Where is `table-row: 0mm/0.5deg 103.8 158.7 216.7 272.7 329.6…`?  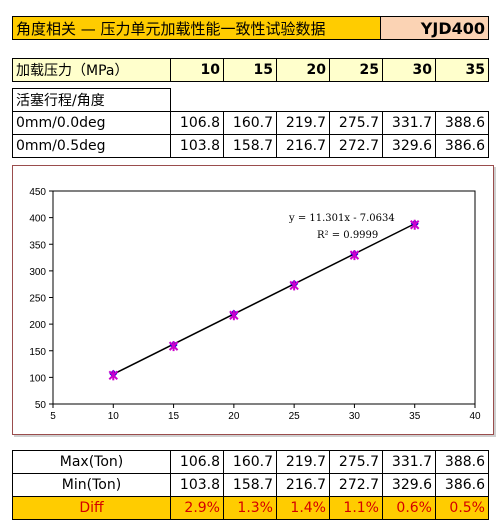
table-row: 0mm/0.5deg 103.8 158.7 216.7 272.7 329.6… is located at coordinates (250, 146).